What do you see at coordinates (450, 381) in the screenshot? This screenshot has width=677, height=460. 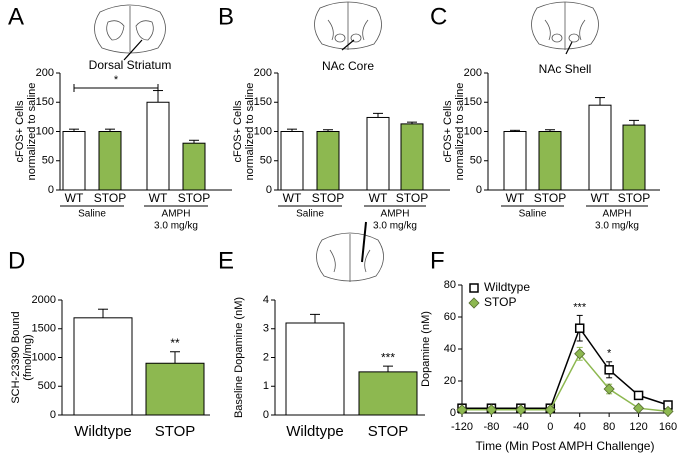 I see `y-tick-label: 20` at bounding box center [450, 381].